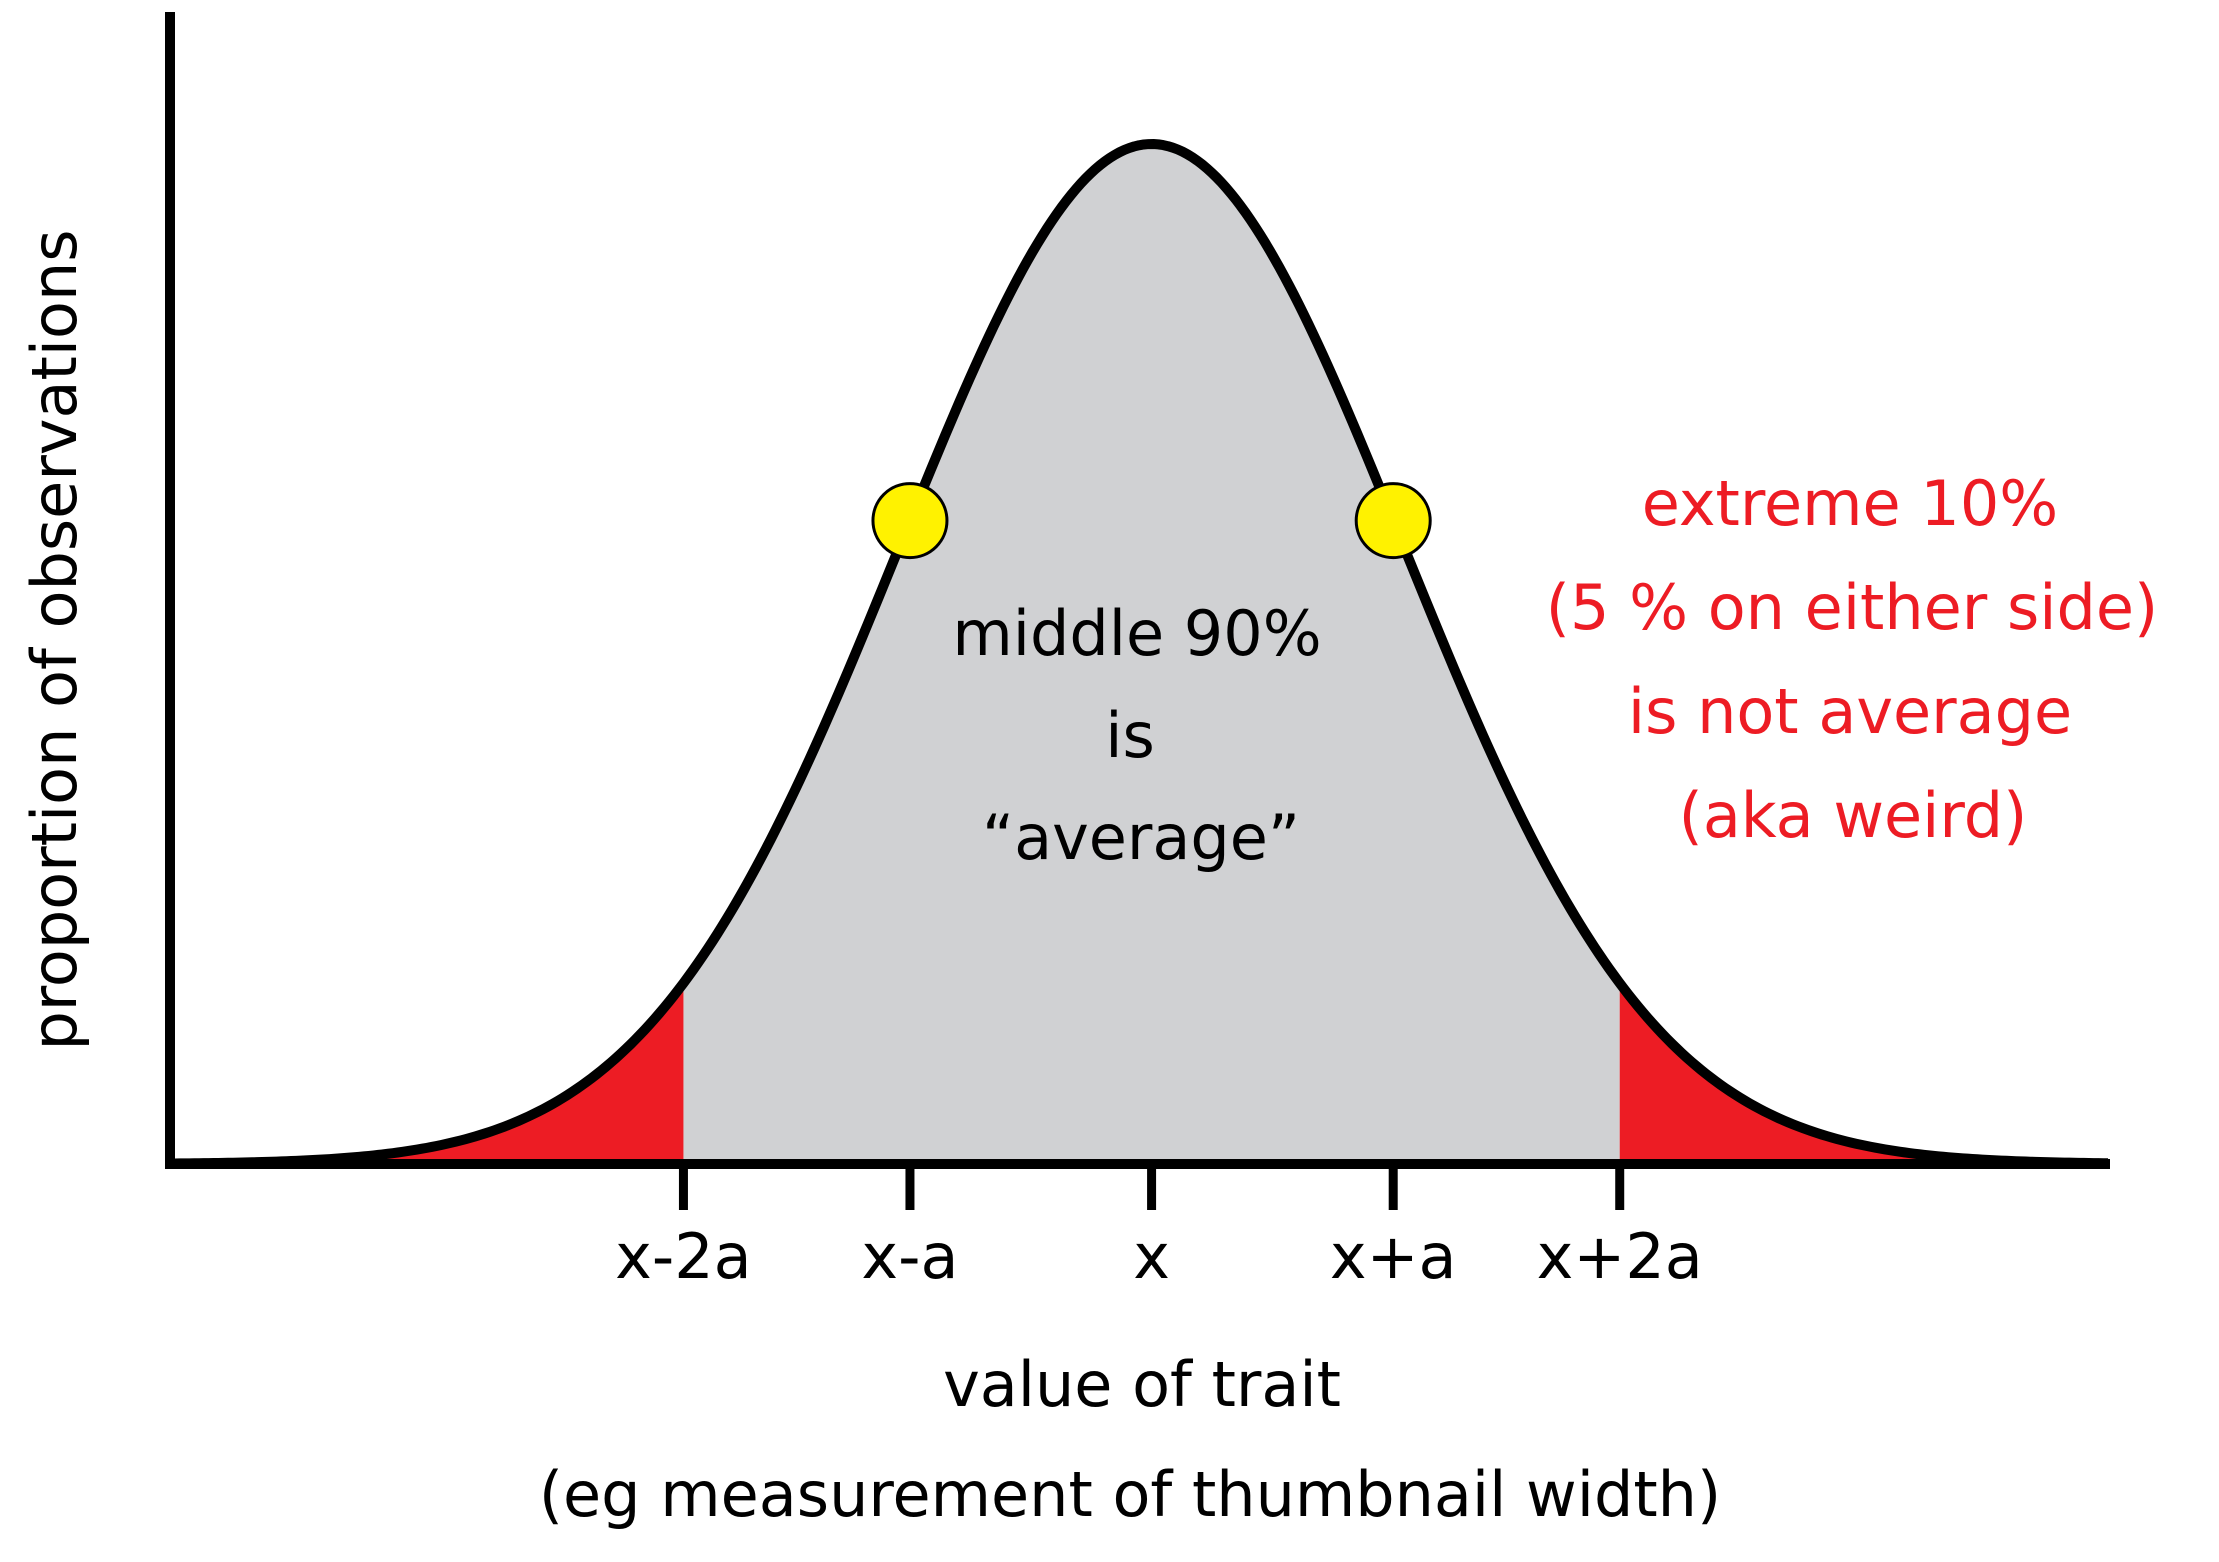  I want to click on tick-label-2: x, so click(1151, 1256).